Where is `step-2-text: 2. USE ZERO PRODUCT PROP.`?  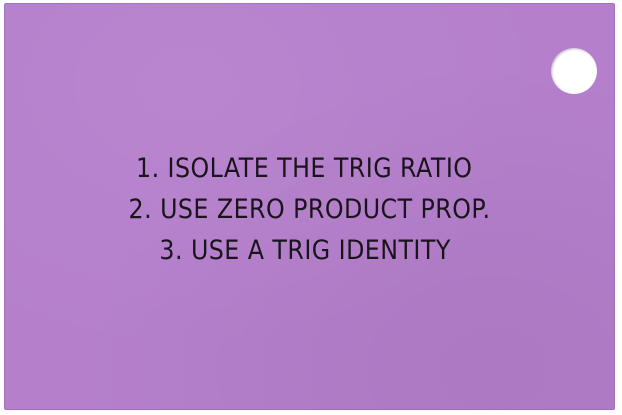 step-2-text: 2. USE ZERO PRODUCT PROP. is located at coordinates (309, 209).